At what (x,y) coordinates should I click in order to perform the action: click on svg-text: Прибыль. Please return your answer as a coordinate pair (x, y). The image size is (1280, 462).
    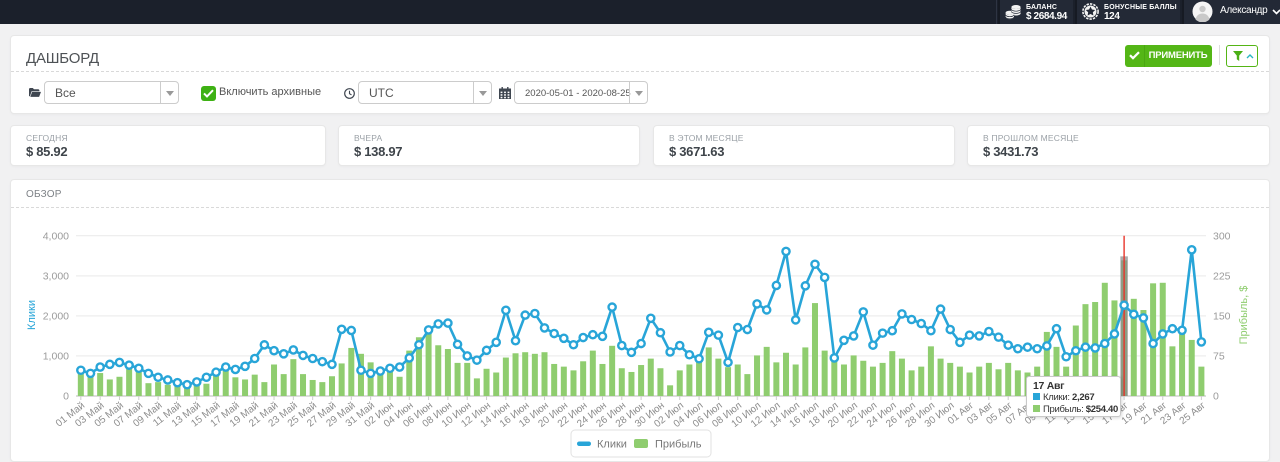
    Looking at the image, I should click on (678, 445).